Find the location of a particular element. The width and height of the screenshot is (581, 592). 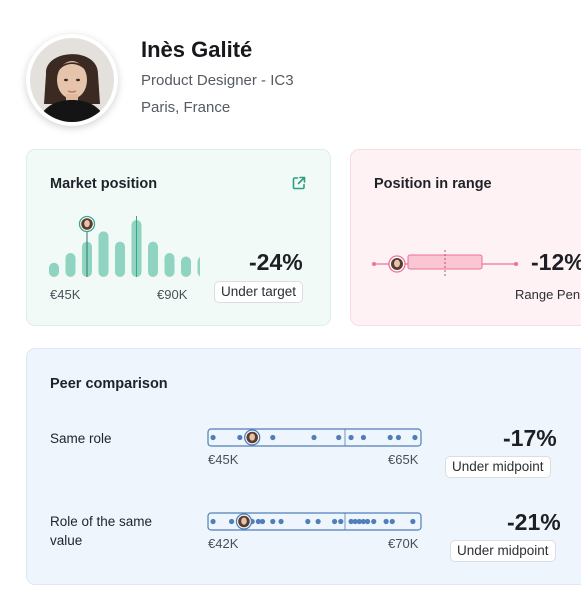

external-link-icon is located at coordinates (299, 183).